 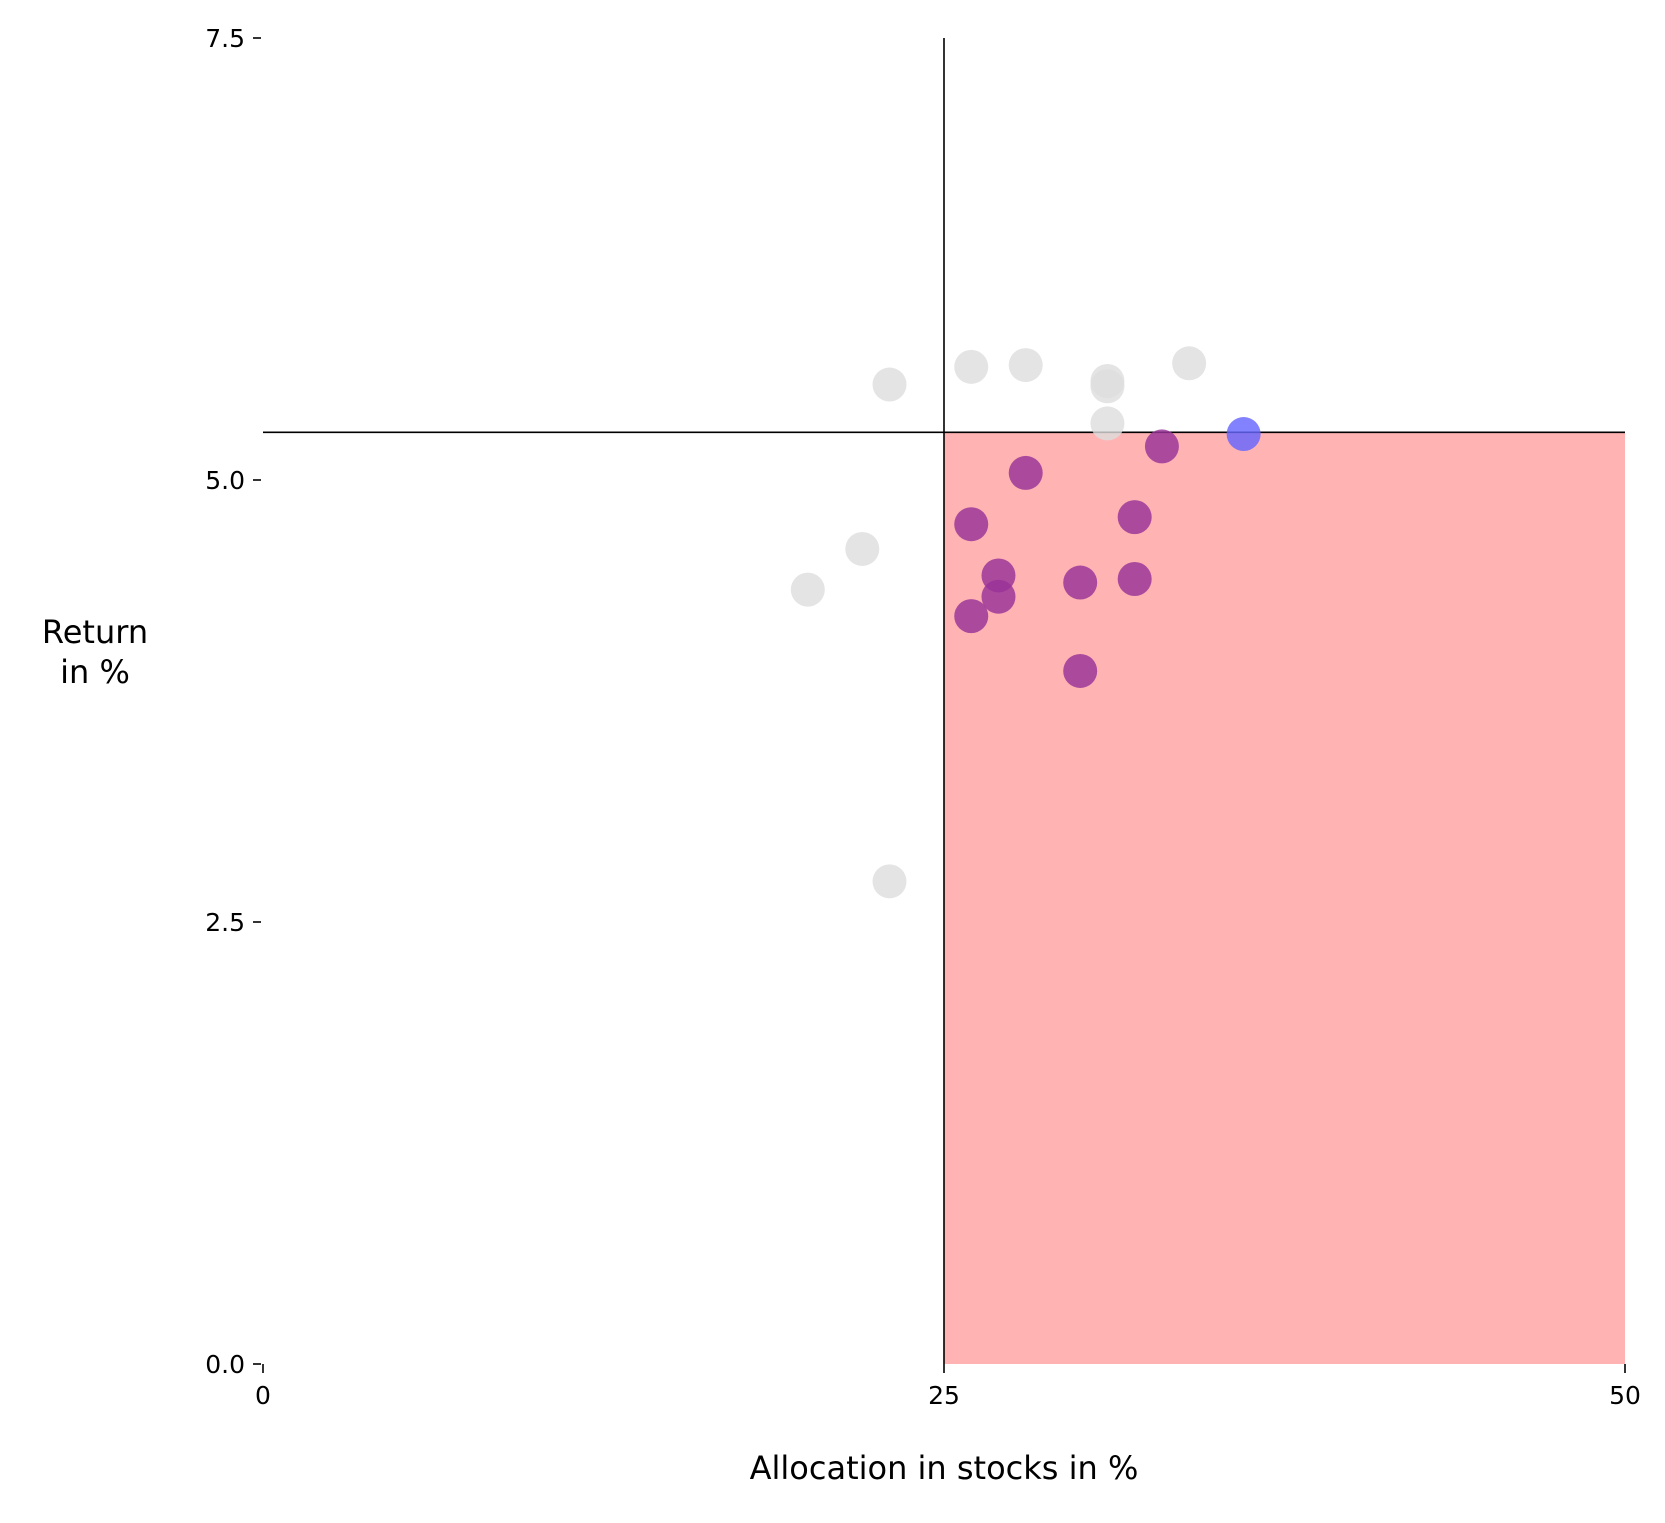 What do you see at coordinates (95, 672) in the screenshot?
I see `y-axis-label-line-2: in %` at bounding box center [95, 672].